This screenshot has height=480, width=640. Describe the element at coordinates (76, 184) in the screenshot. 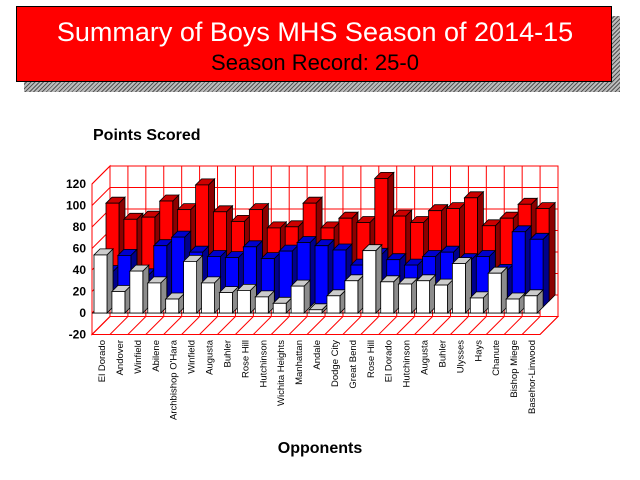

I see `y-tick-label: 120` at that location.